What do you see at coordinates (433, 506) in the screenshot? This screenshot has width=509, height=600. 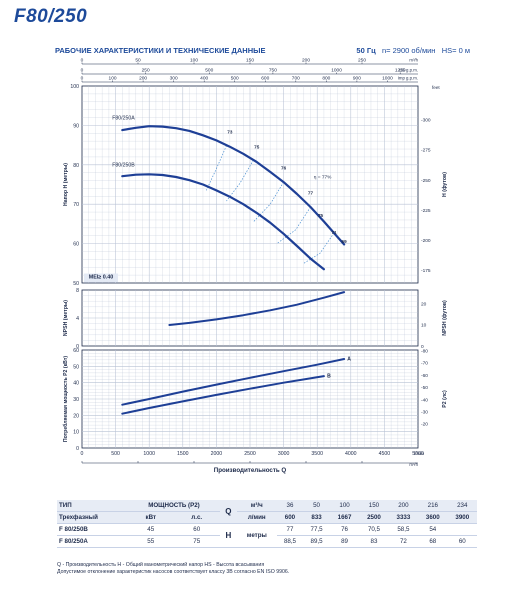 I see `table-q-m3h: 216` at bounding box center [433, 506].